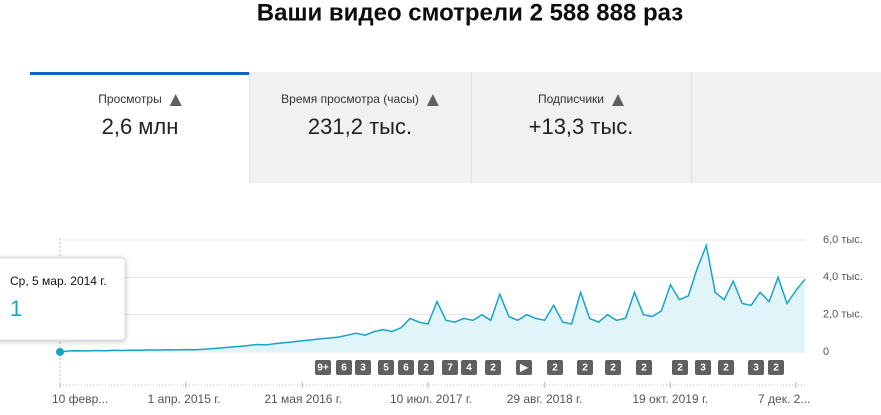 Image resolution: width=881 pixels, height=415 pixels. What do you see at coordinates (16, 308) in the screenshot?
I see `tooltip-value: 1` at bounding box center [16, 308].